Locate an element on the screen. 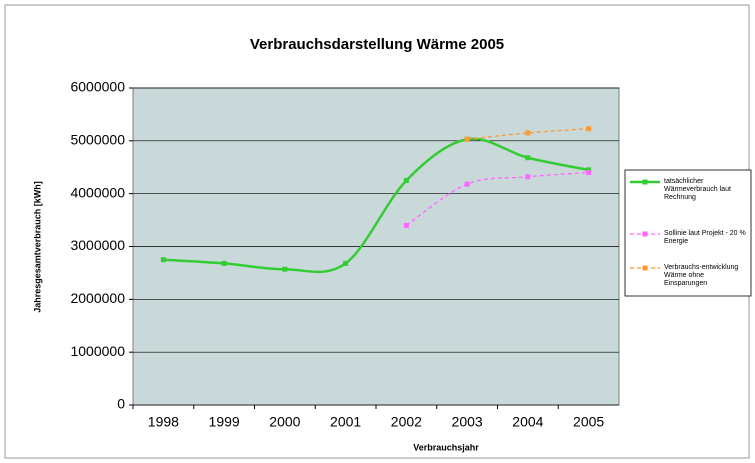 The width and height of the screenshot is (755, 463). x-axis-label: Verbrauchsjahr is located at coordinates (446, 447).